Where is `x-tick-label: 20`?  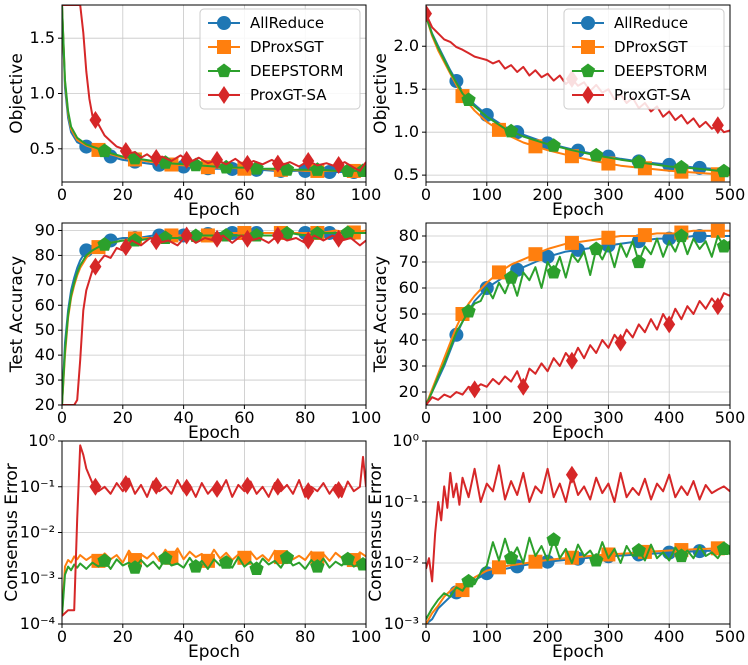 x-tick-label: 20 is located at coordinates (123, 636).